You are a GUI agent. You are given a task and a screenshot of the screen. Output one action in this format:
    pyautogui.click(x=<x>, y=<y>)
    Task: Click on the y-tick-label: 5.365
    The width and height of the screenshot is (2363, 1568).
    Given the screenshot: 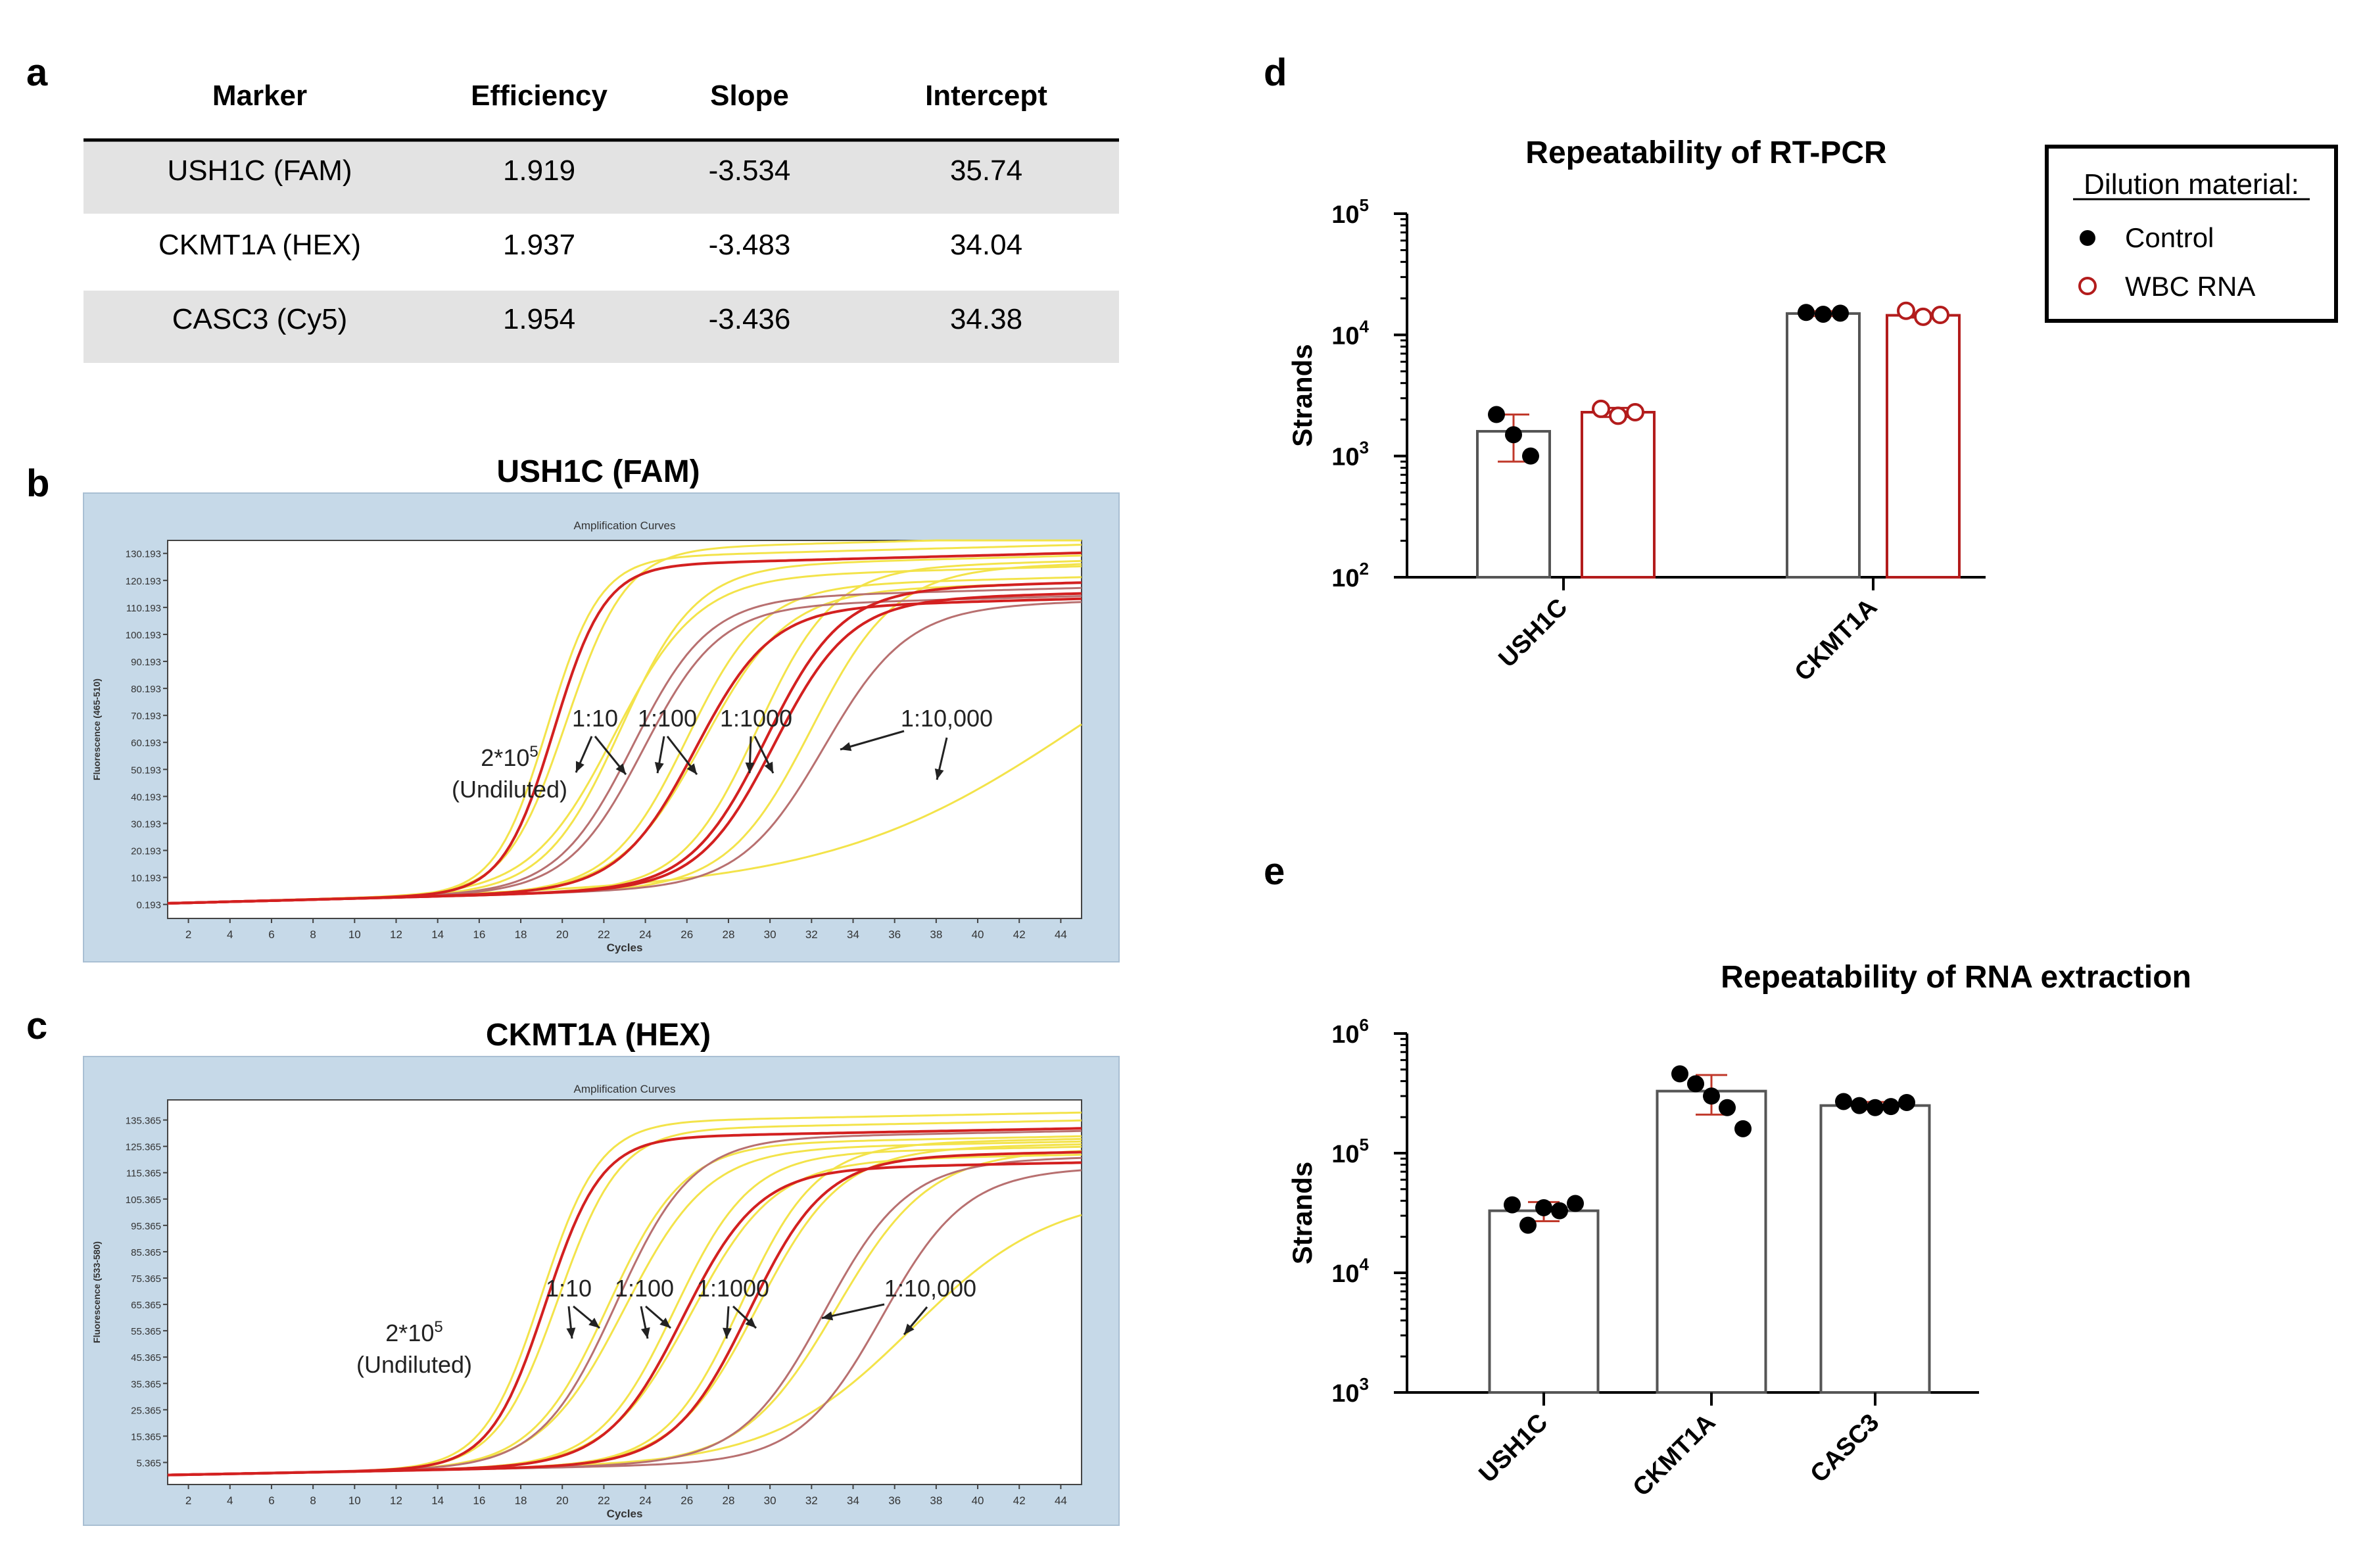 What is the action you would take?
    pyautogui.click(x=148, y=1464)
    